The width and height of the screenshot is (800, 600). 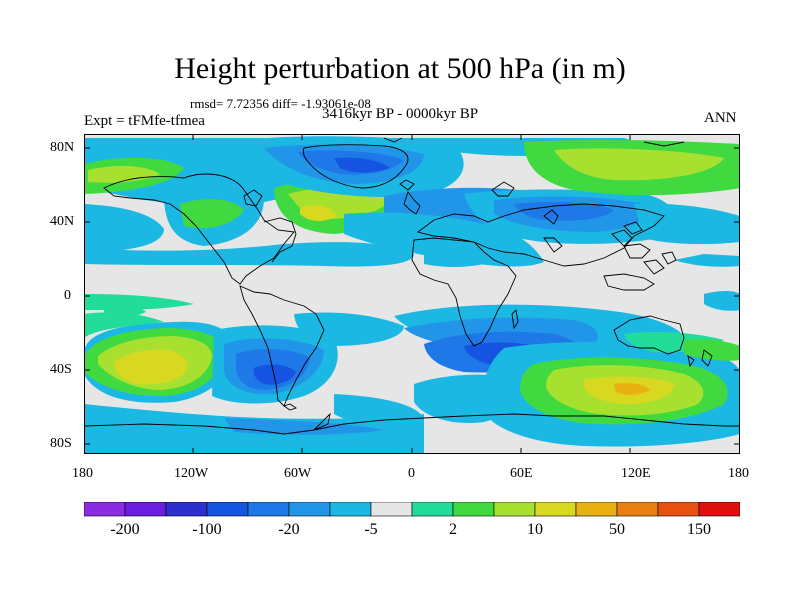 I want to click on rmsd-stats: rmsd= 7.72356 diff= -1.93061e-08, so click(x=280, y=103).